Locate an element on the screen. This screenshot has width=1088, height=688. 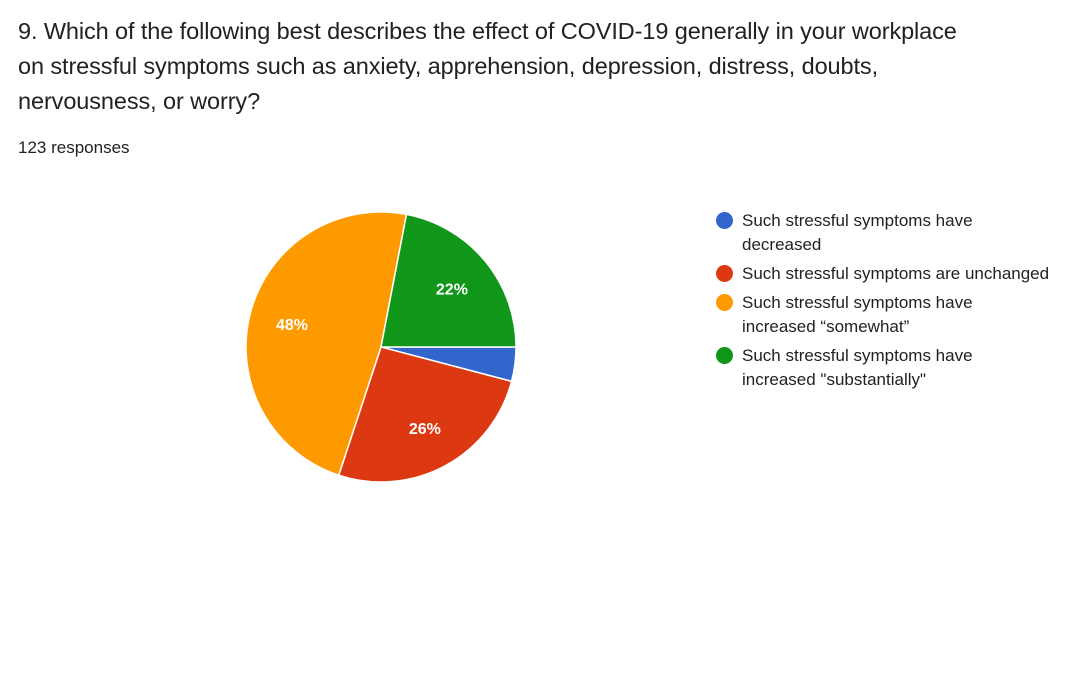
legend-label-line1-3: Such stressful symptoms have is located at coordinates (857, 355).